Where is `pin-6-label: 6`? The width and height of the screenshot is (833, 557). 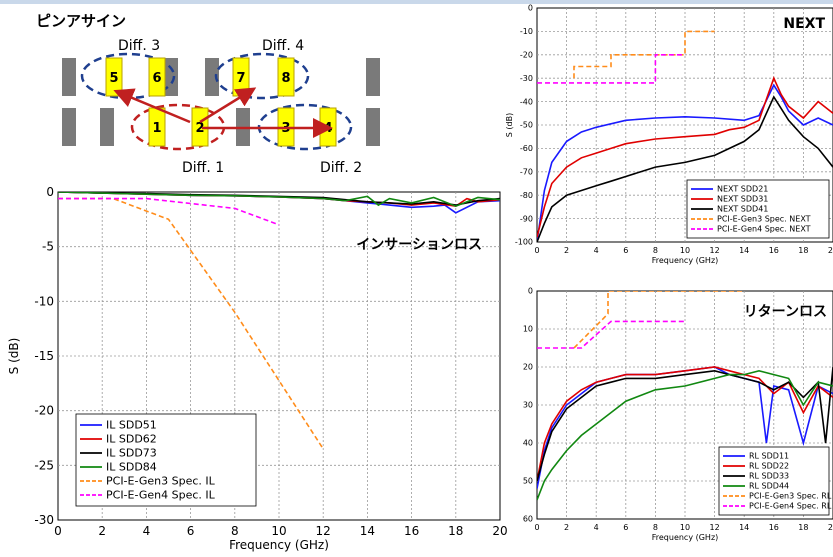 pin-6-label: 6 is located at coordinates (156, 78).